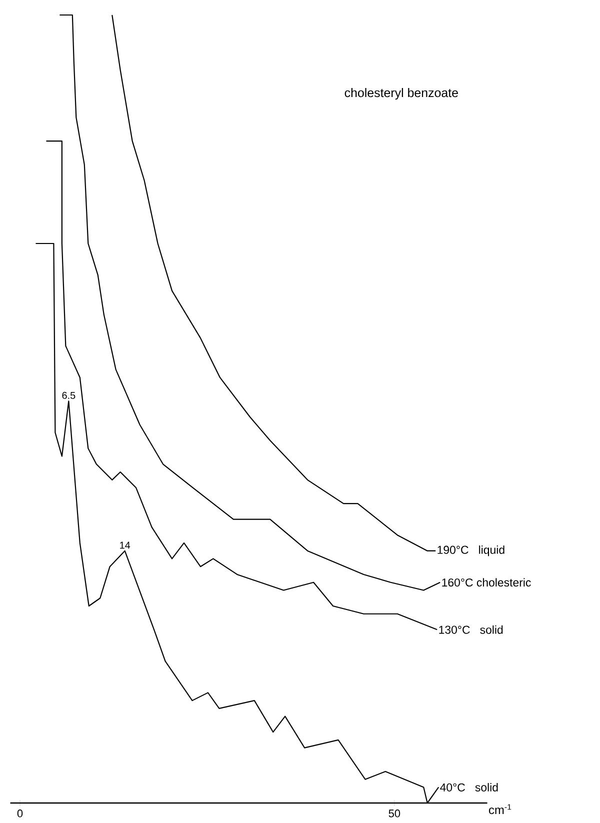  What do you see at coordinates (500, 809) in the screenshot?
I see `x-axis-title: cm$^{-1}$` at bounding box center [500, 809].